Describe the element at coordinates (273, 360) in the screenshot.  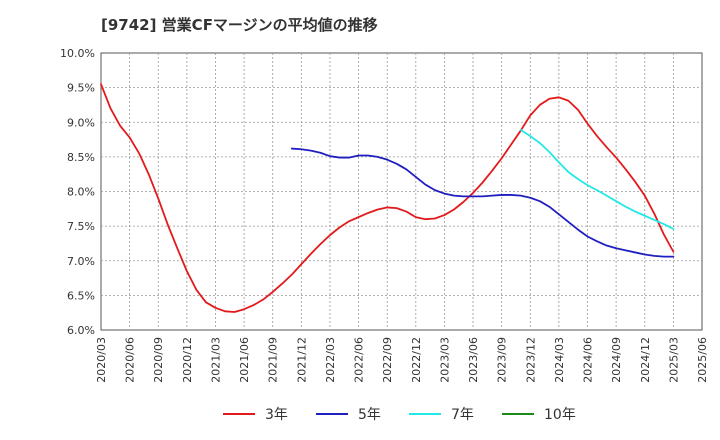
I see `x-tick-label: 2021/09` at that location.